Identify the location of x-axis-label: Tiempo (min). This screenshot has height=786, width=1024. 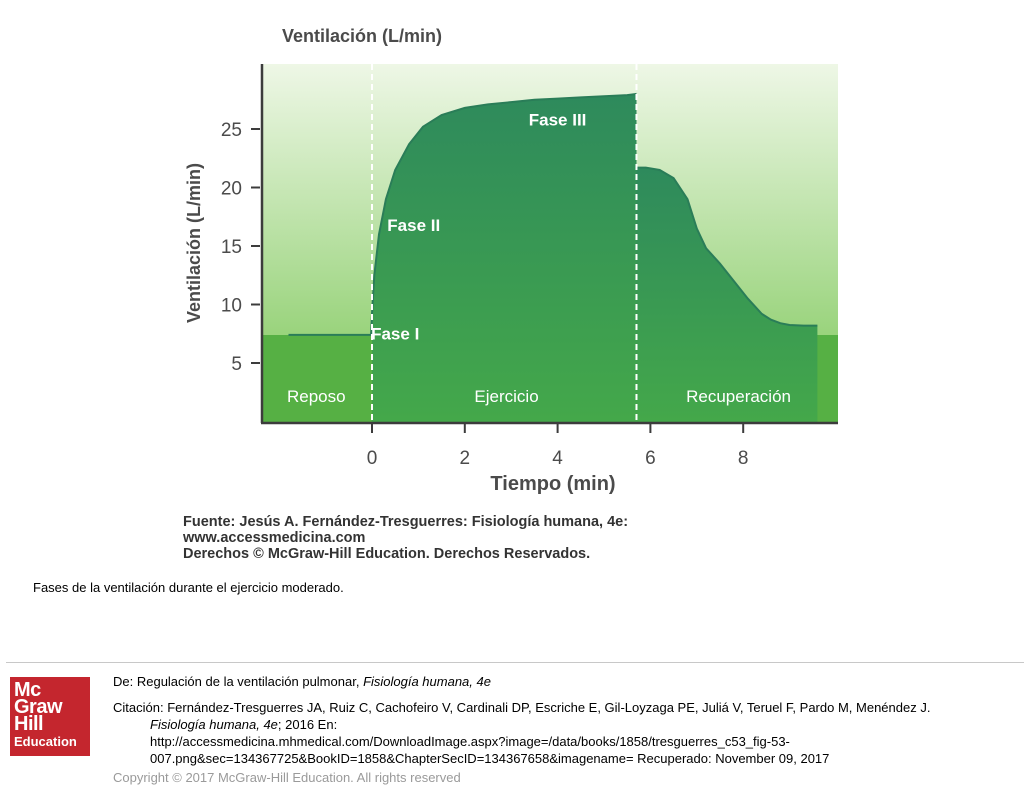
(552, 484).